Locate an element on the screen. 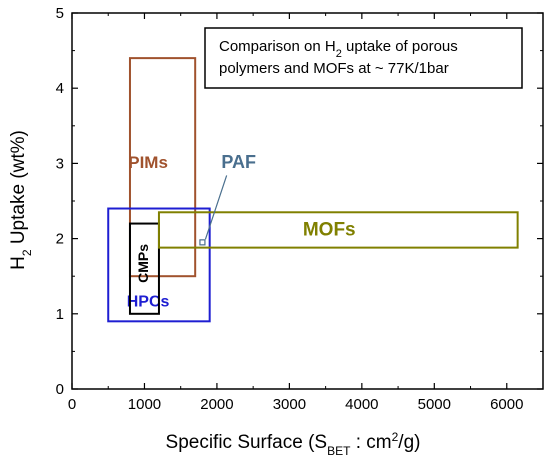  paf-point is located at coordinates (202, 242).